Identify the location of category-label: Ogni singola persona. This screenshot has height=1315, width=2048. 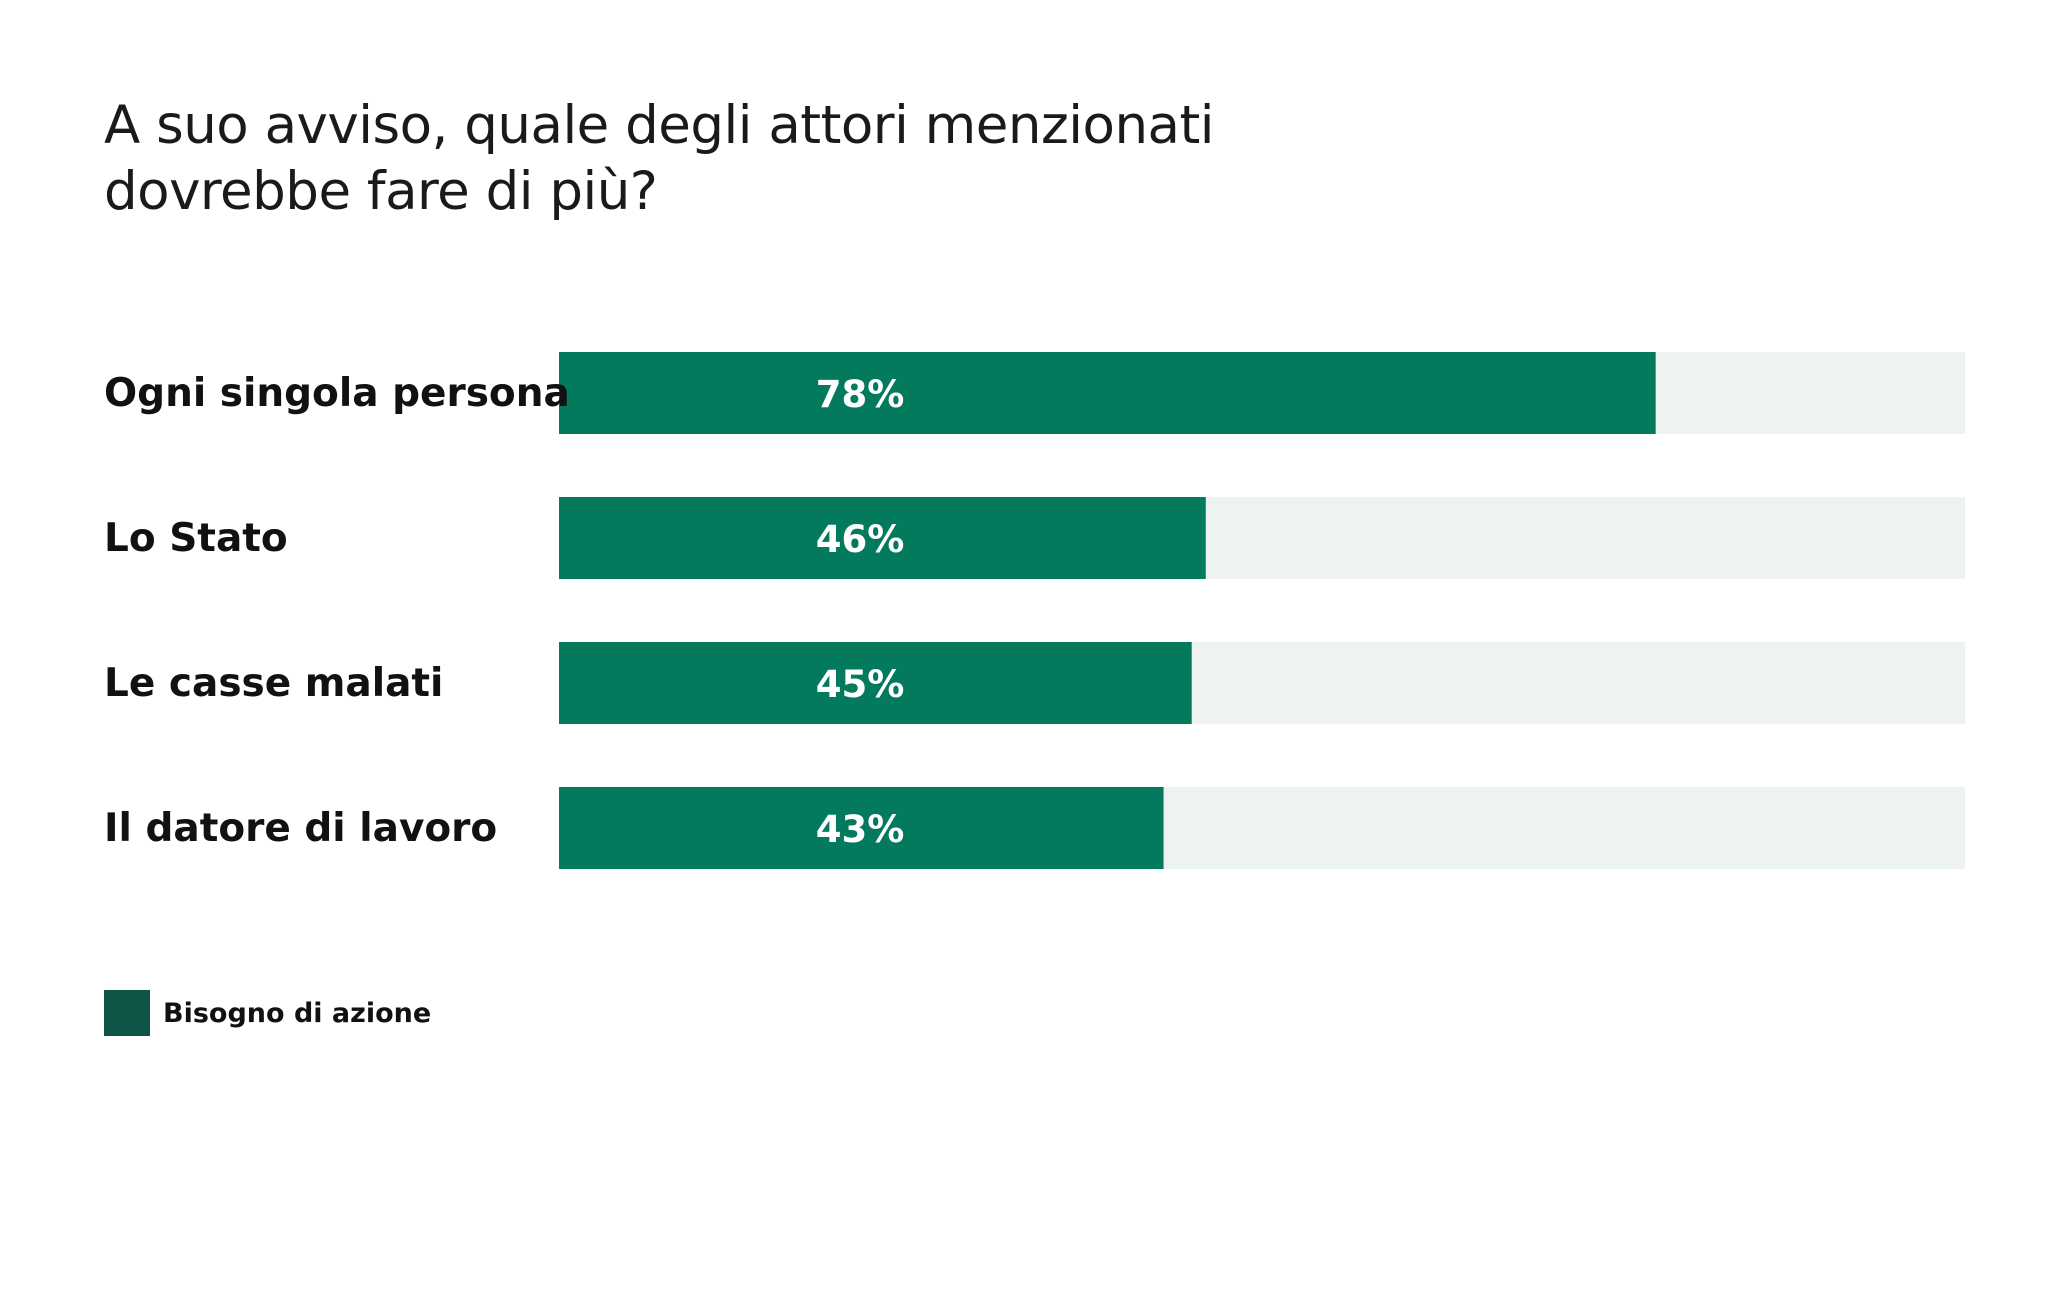
(337, 393).